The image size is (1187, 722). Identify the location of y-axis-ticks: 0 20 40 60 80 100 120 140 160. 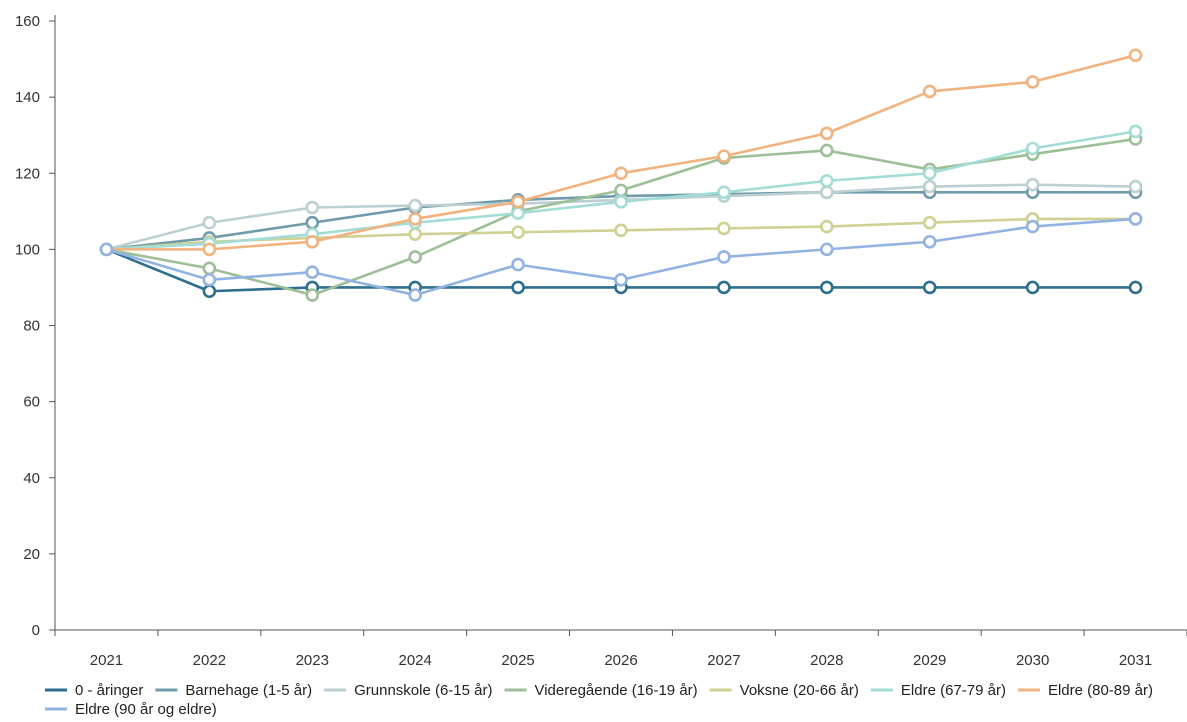
(35, 326).